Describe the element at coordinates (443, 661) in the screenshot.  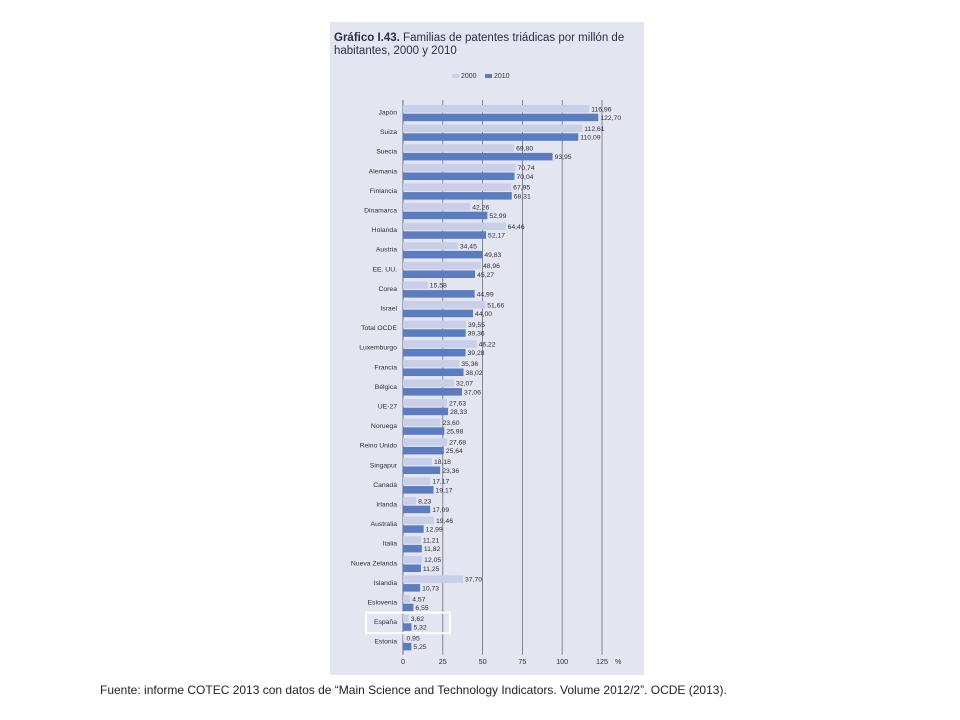
I see `x-tick-label: 25` at that location.